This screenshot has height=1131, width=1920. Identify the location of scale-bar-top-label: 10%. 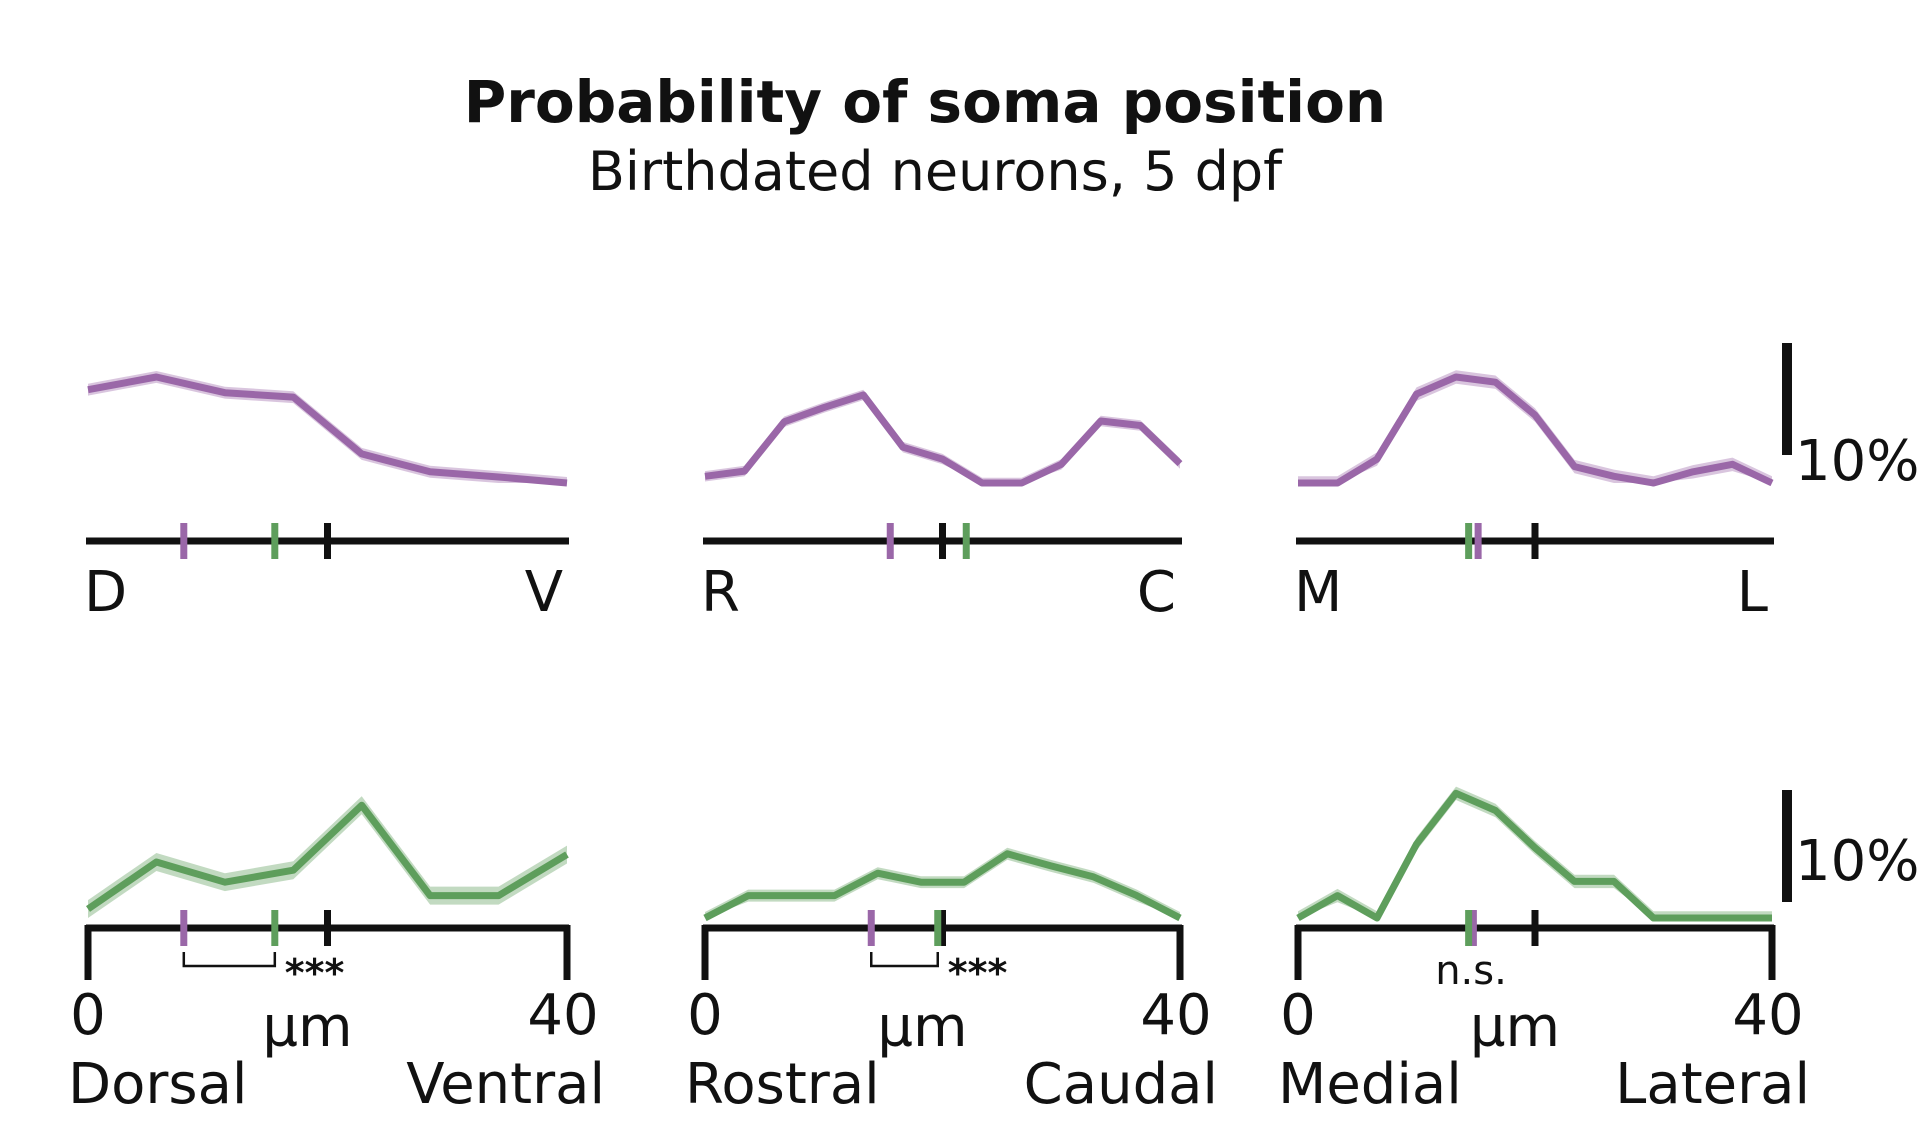
(1857, 461).